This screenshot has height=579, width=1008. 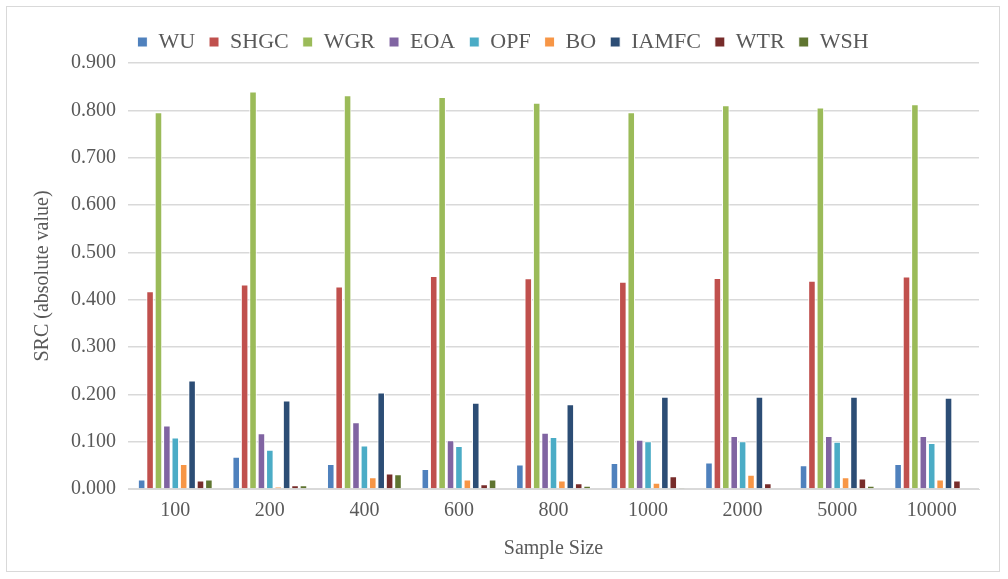 What do you see at coordinates (93, 203) in the screenshot?
I see `y-tick-label: 0.600` at bounding box center [93, 203].